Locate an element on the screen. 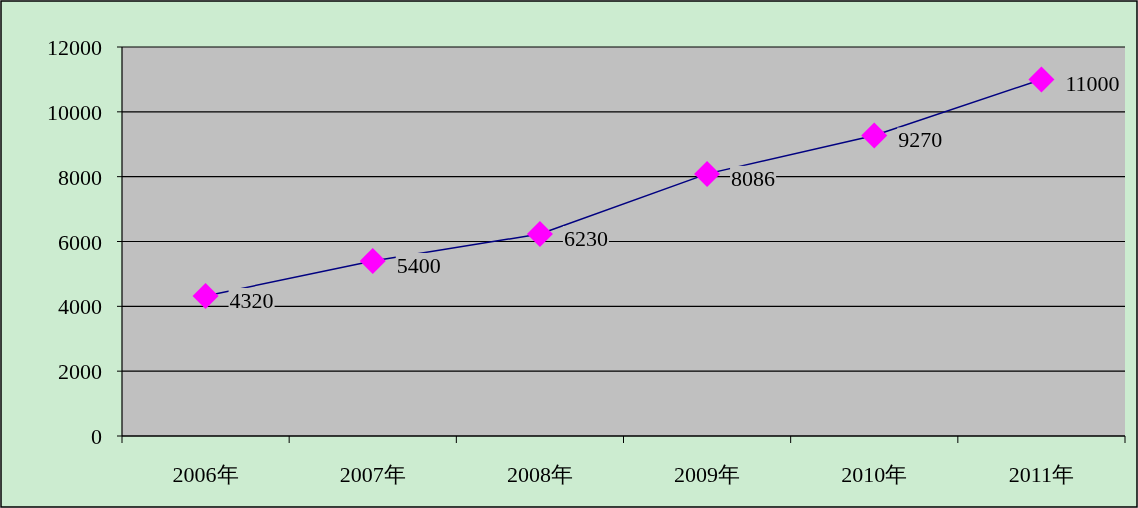 The width and height of the screenshot is (1138, 508). data-label: 6230 is located at coordinates (585, 239).